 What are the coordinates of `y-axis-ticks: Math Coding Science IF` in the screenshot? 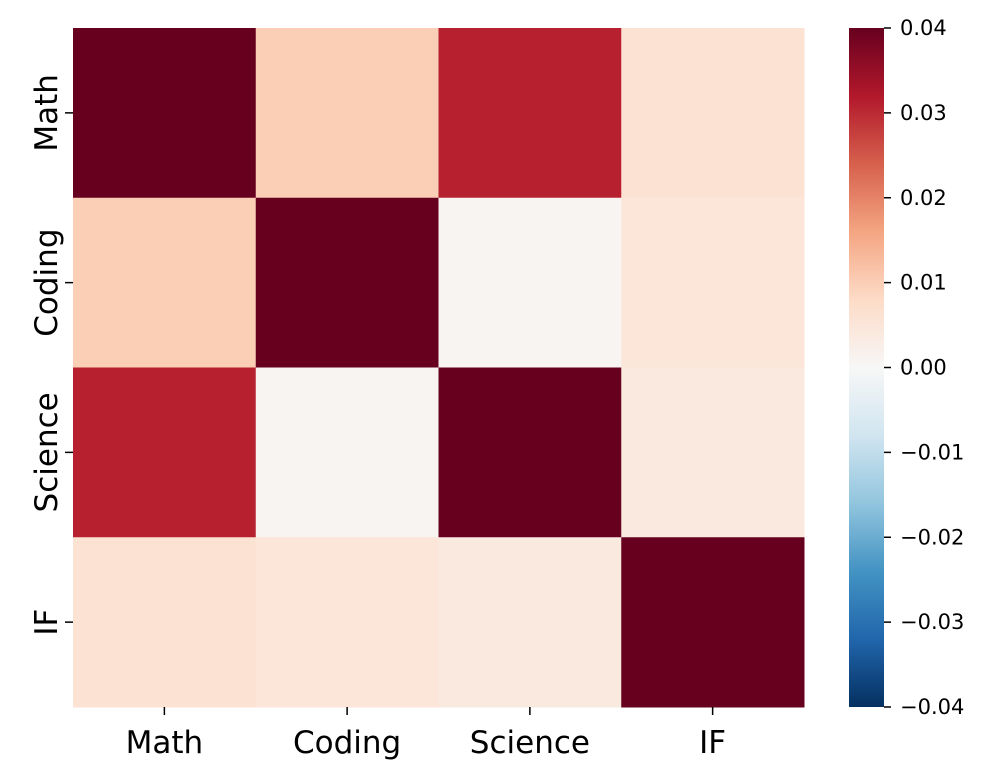 It's located at (51, 355).